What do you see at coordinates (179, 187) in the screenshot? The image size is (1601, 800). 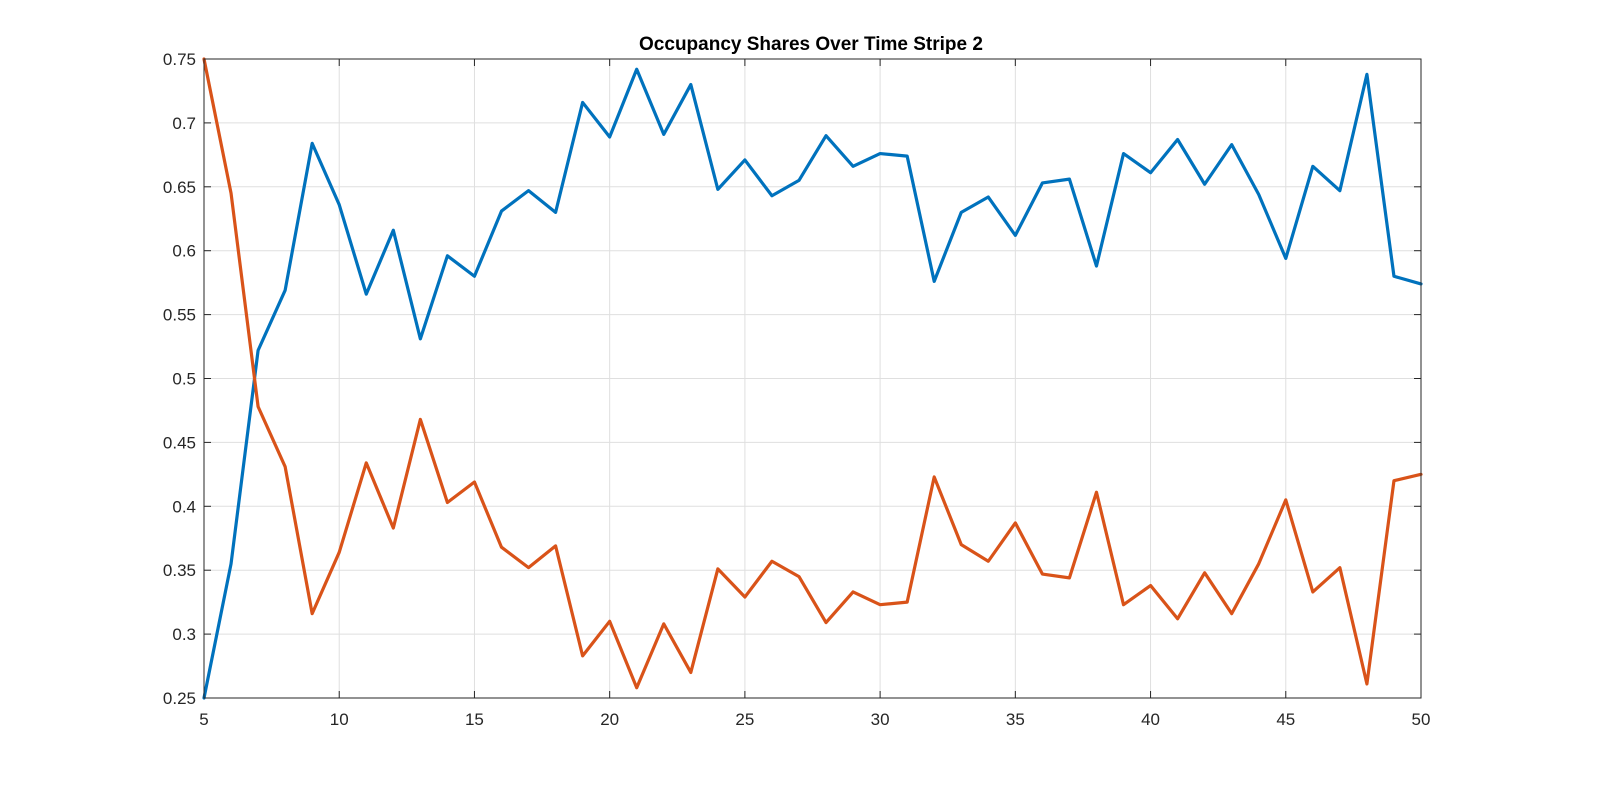 I see `y-tick-label: 0.65` at bounding box center [179, 187].